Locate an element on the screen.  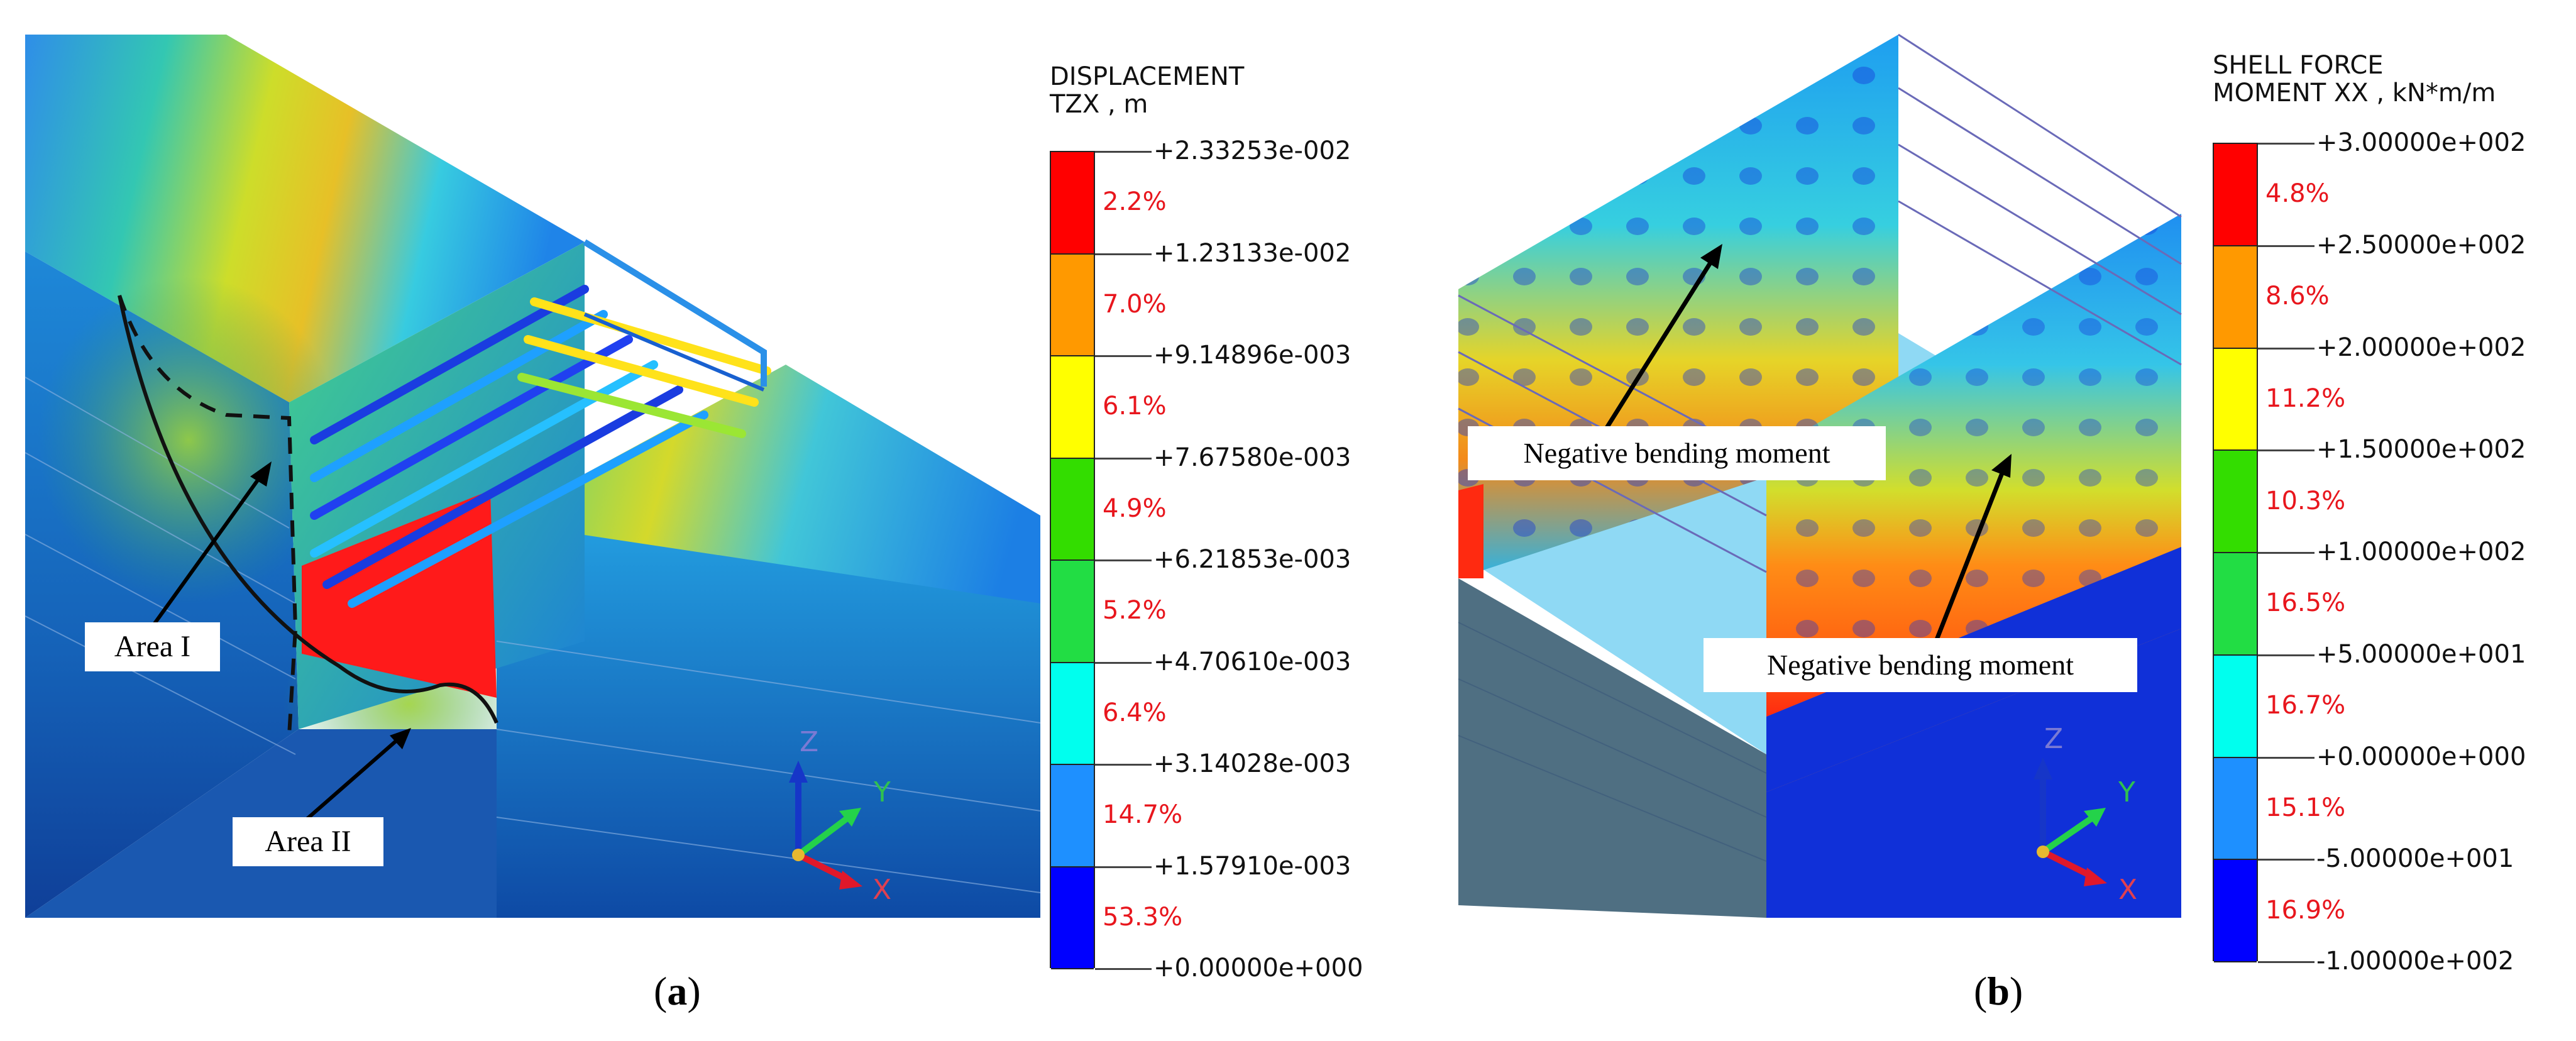
axis-y-label-b: Y is located at coordinates (2127, 792).